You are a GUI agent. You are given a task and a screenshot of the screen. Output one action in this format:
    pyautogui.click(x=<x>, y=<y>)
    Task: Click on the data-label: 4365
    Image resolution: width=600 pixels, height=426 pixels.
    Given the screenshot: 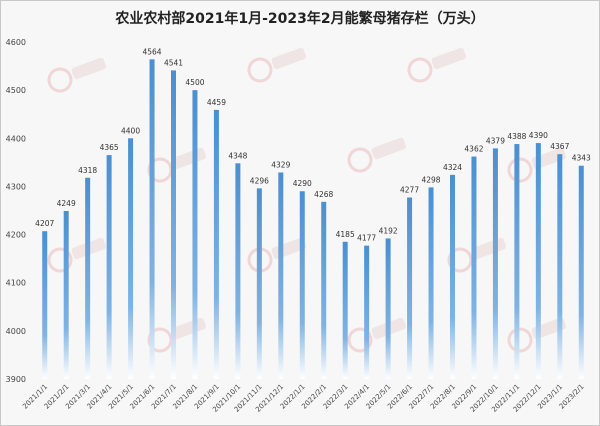 What is the action you would take?
    pyautogui.click(x=109, y=147)
    